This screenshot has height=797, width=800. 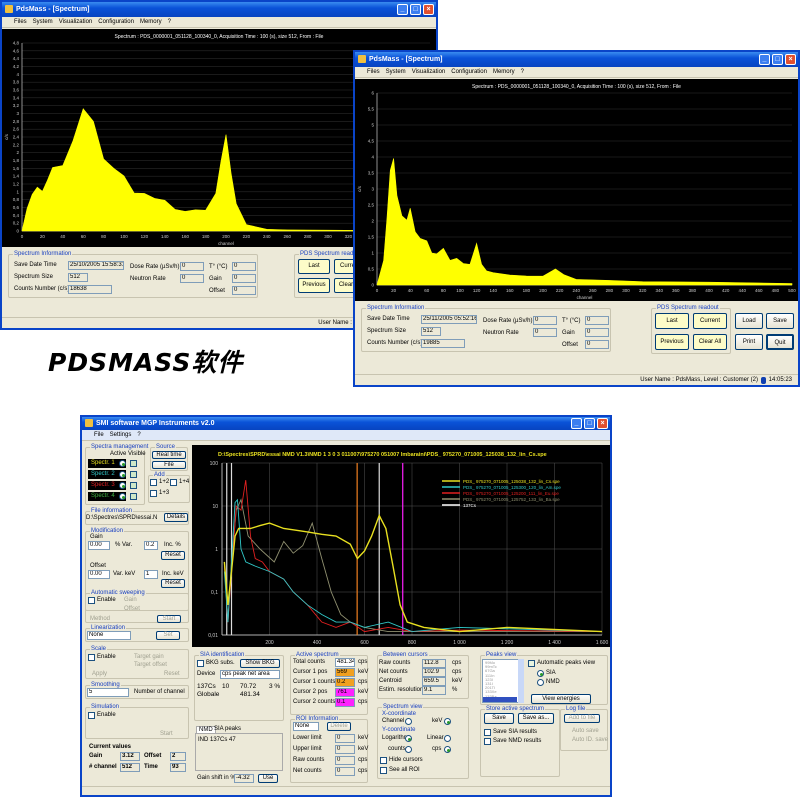 I want to click on spectrum-4-active-radio, so click(x=122, y=496).